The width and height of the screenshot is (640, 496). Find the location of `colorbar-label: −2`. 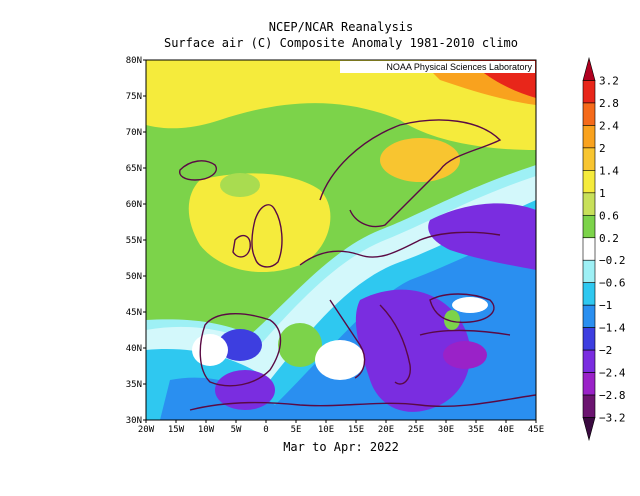

colorbar-label: −2 is located at coordinates (605, 350).